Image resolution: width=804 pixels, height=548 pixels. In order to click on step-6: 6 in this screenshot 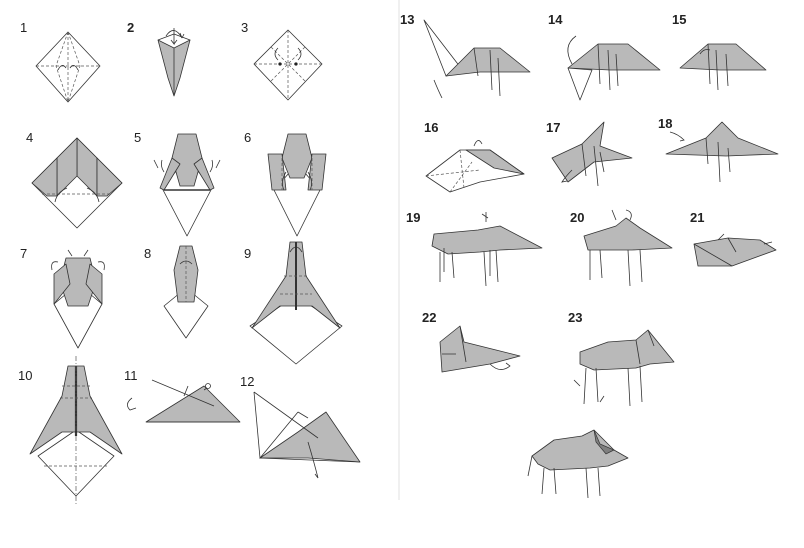, I will do `click(297, 183)`.